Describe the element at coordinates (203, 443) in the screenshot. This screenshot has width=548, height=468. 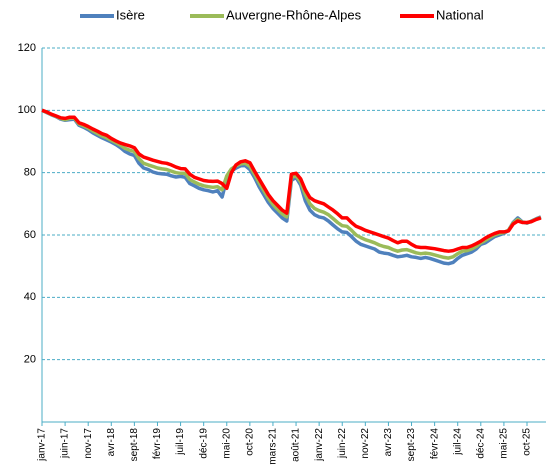
I see `x-tick-label: déc-19` at that location.